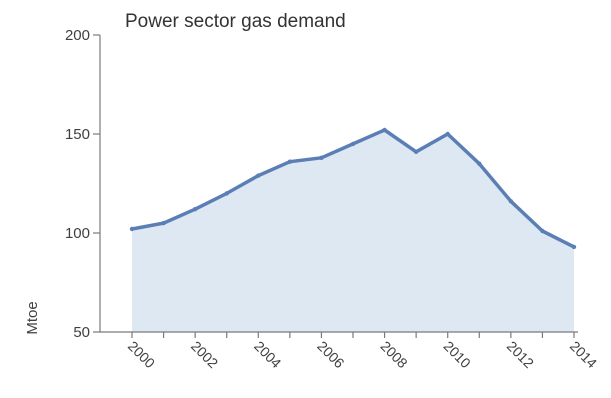 This screenshot has width=611, height=398. Describe the element at coordinates (235, 21) in the screenshot. I see `chart-title: Power sector gas demand` at that location.